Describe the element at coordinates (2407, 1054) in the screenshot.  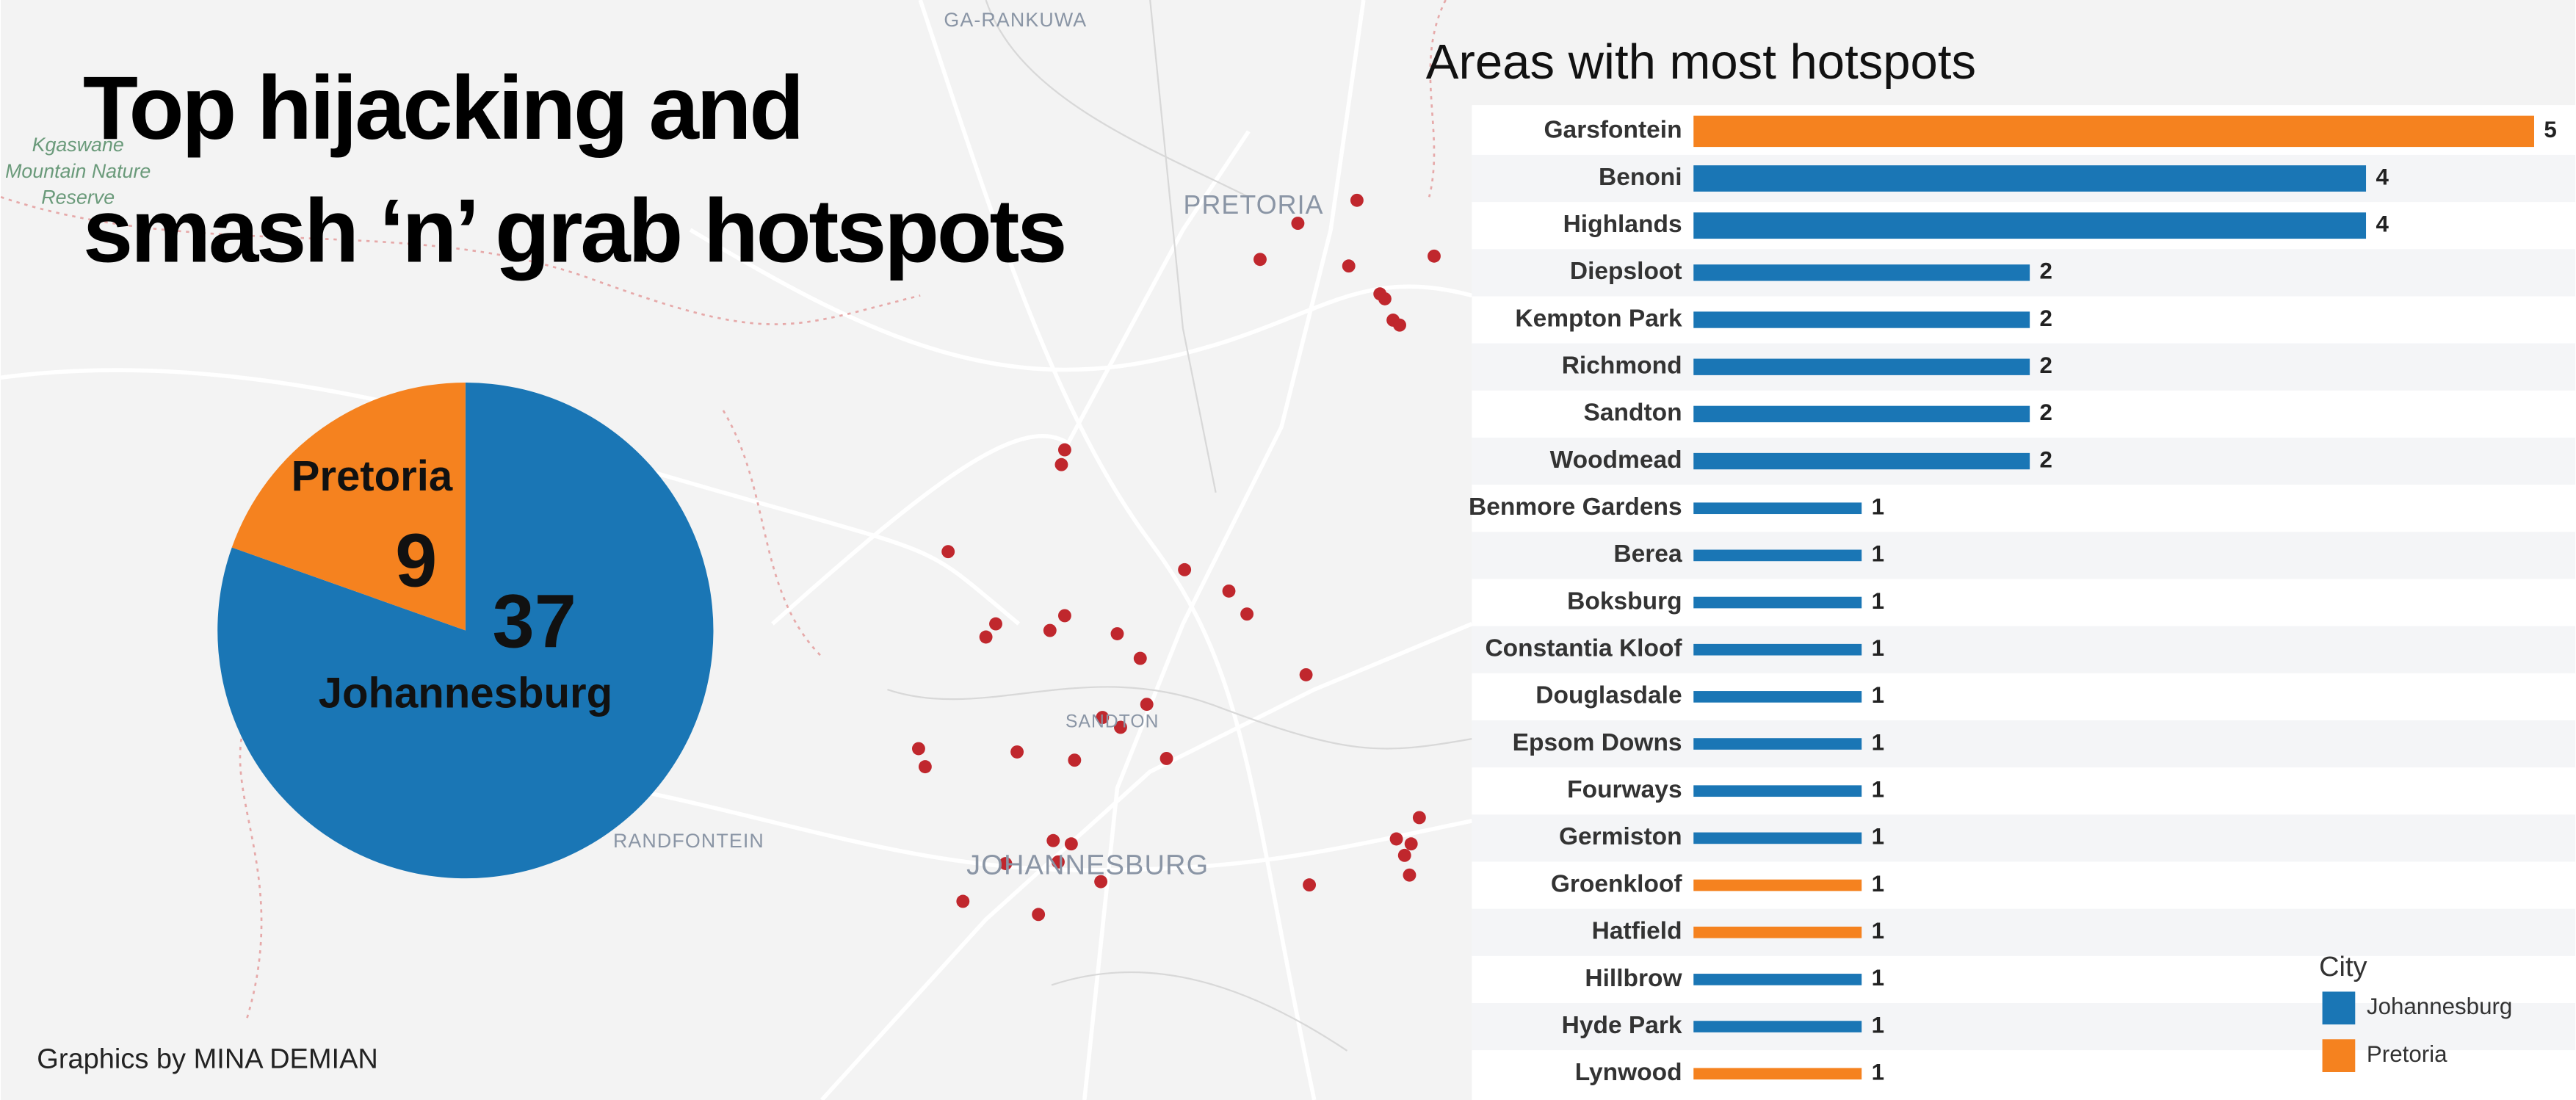
I see `legend-label: Pretoria` at that location.